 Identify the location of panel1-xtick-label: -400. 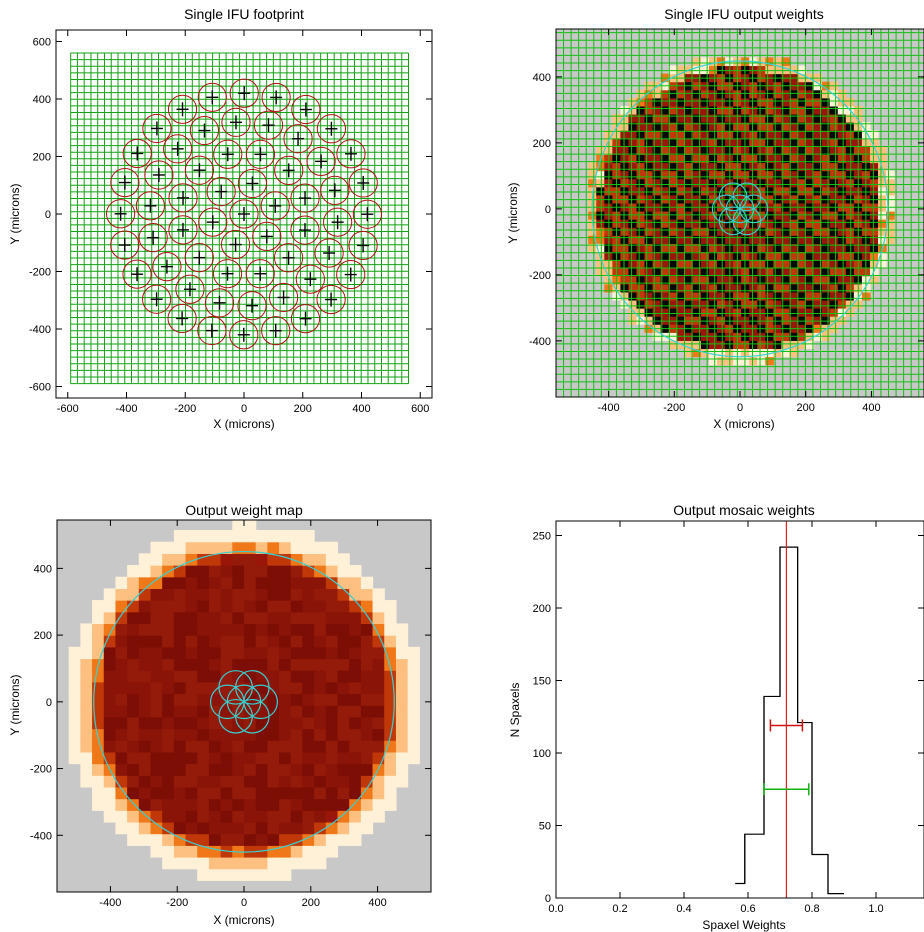
(126, 409).